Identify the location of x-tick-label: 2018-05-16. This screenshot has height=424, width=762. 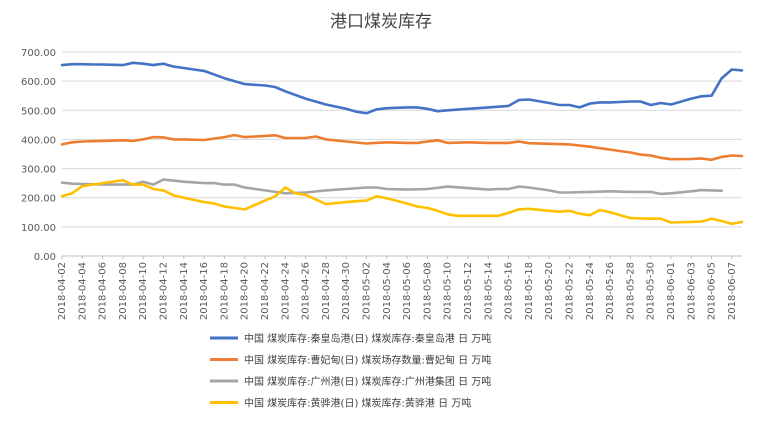
(509, 291).